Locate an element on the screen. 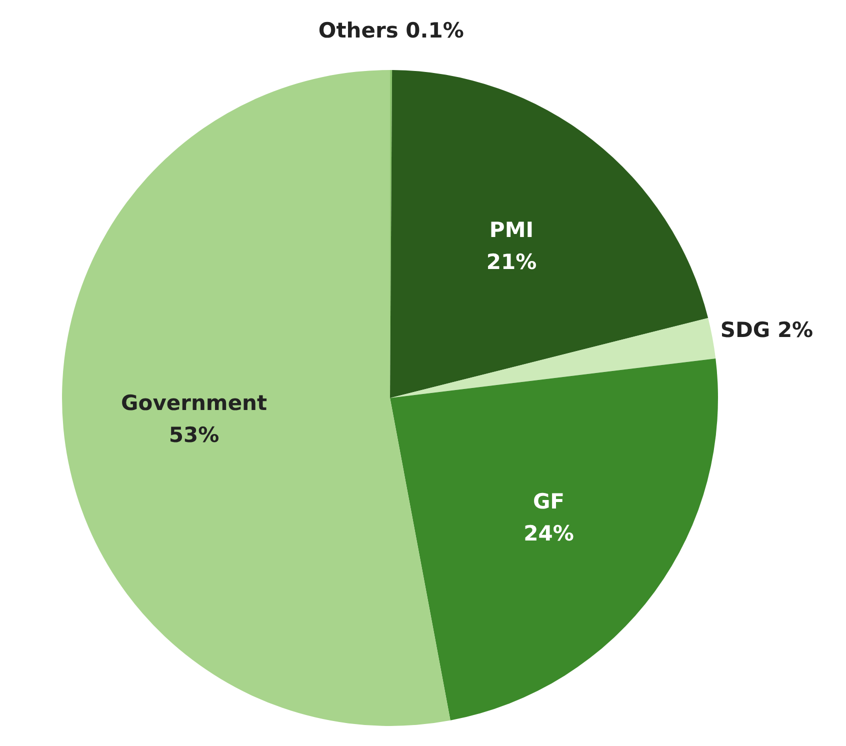 This screenshot has width=846, height=746. data-label: 21% is located at coordinates (511, 262).